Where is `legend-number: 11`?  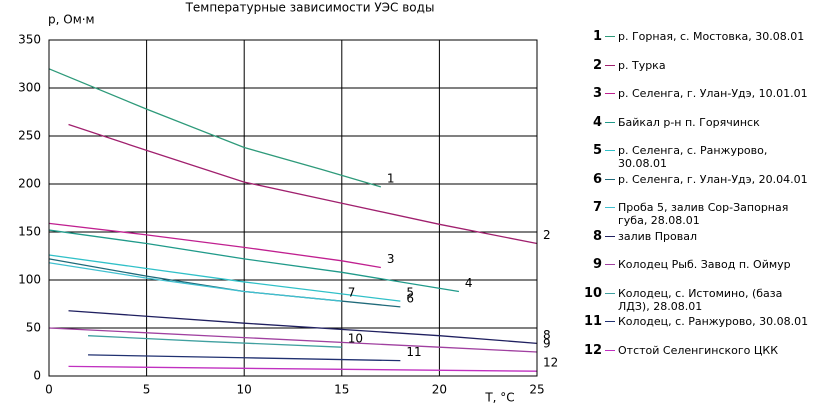 legend-number: 11 is located at coordinates (593, 321).